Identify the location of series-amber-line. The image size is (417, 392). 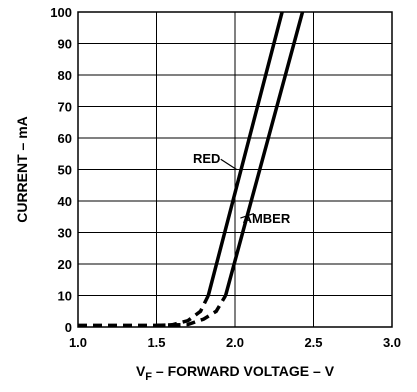
(264, 153).